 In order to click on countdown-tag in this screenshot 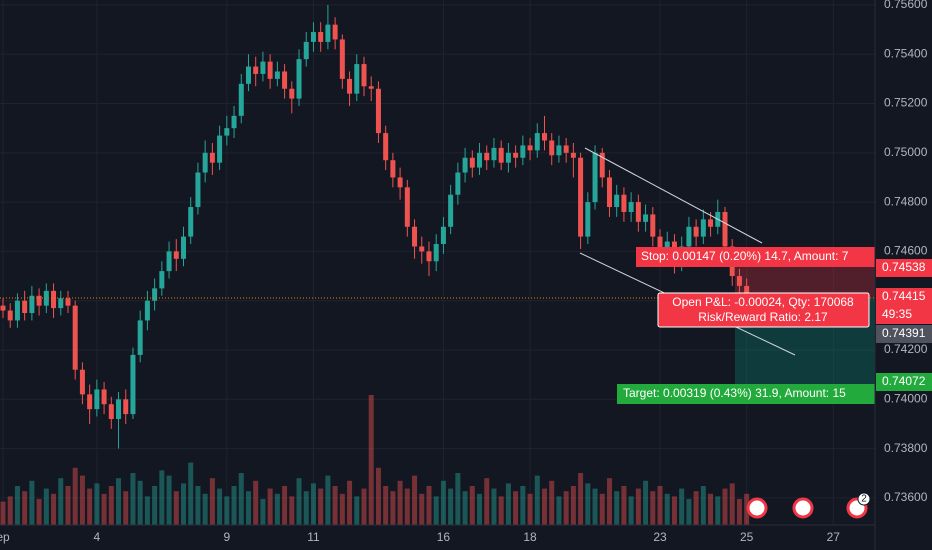, I will do `click(904, 315)`.